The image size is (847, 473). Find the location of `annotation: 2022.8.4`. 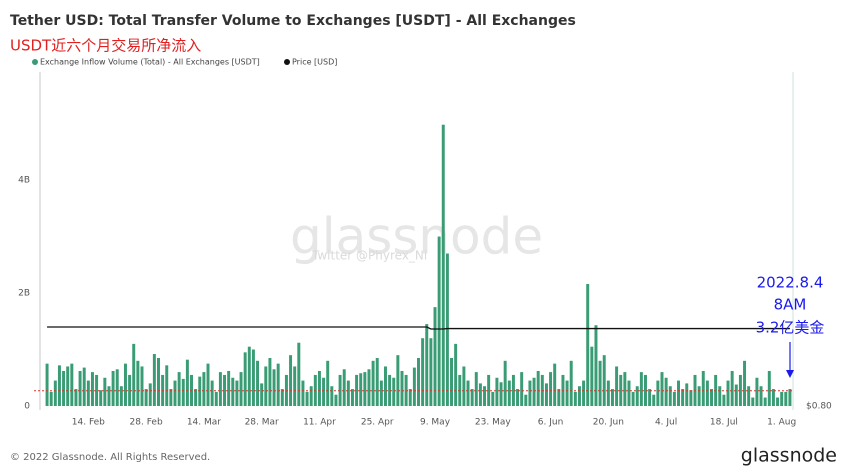

annotation: 2022.8.4 is located at coordinates (790, 283).